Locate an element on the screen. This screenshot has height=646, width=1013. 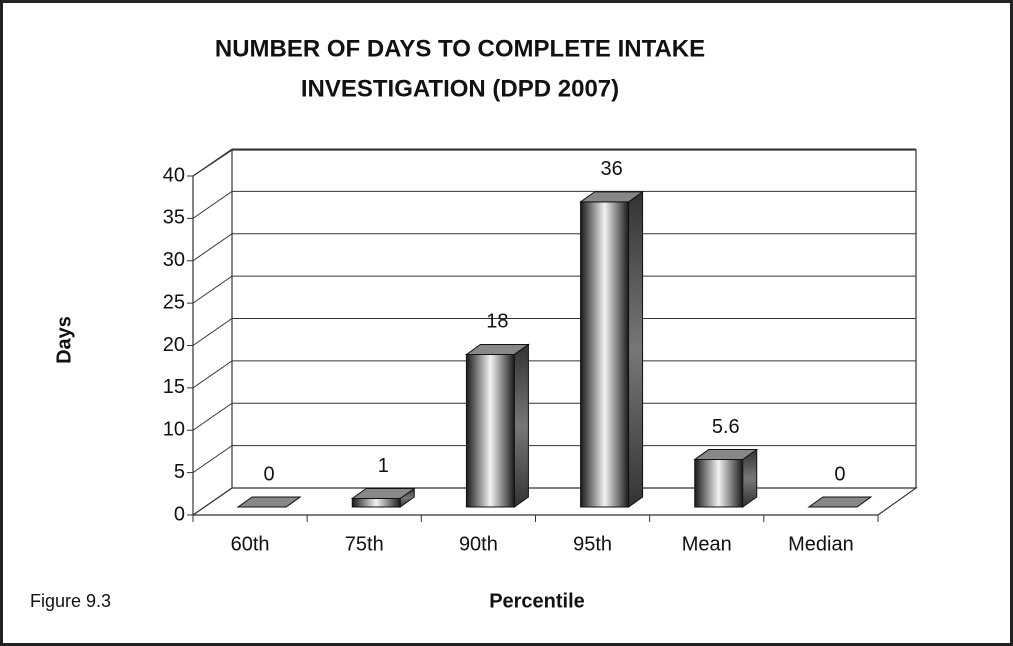
value-label: 5.6 is located at coordinates (726, 427).